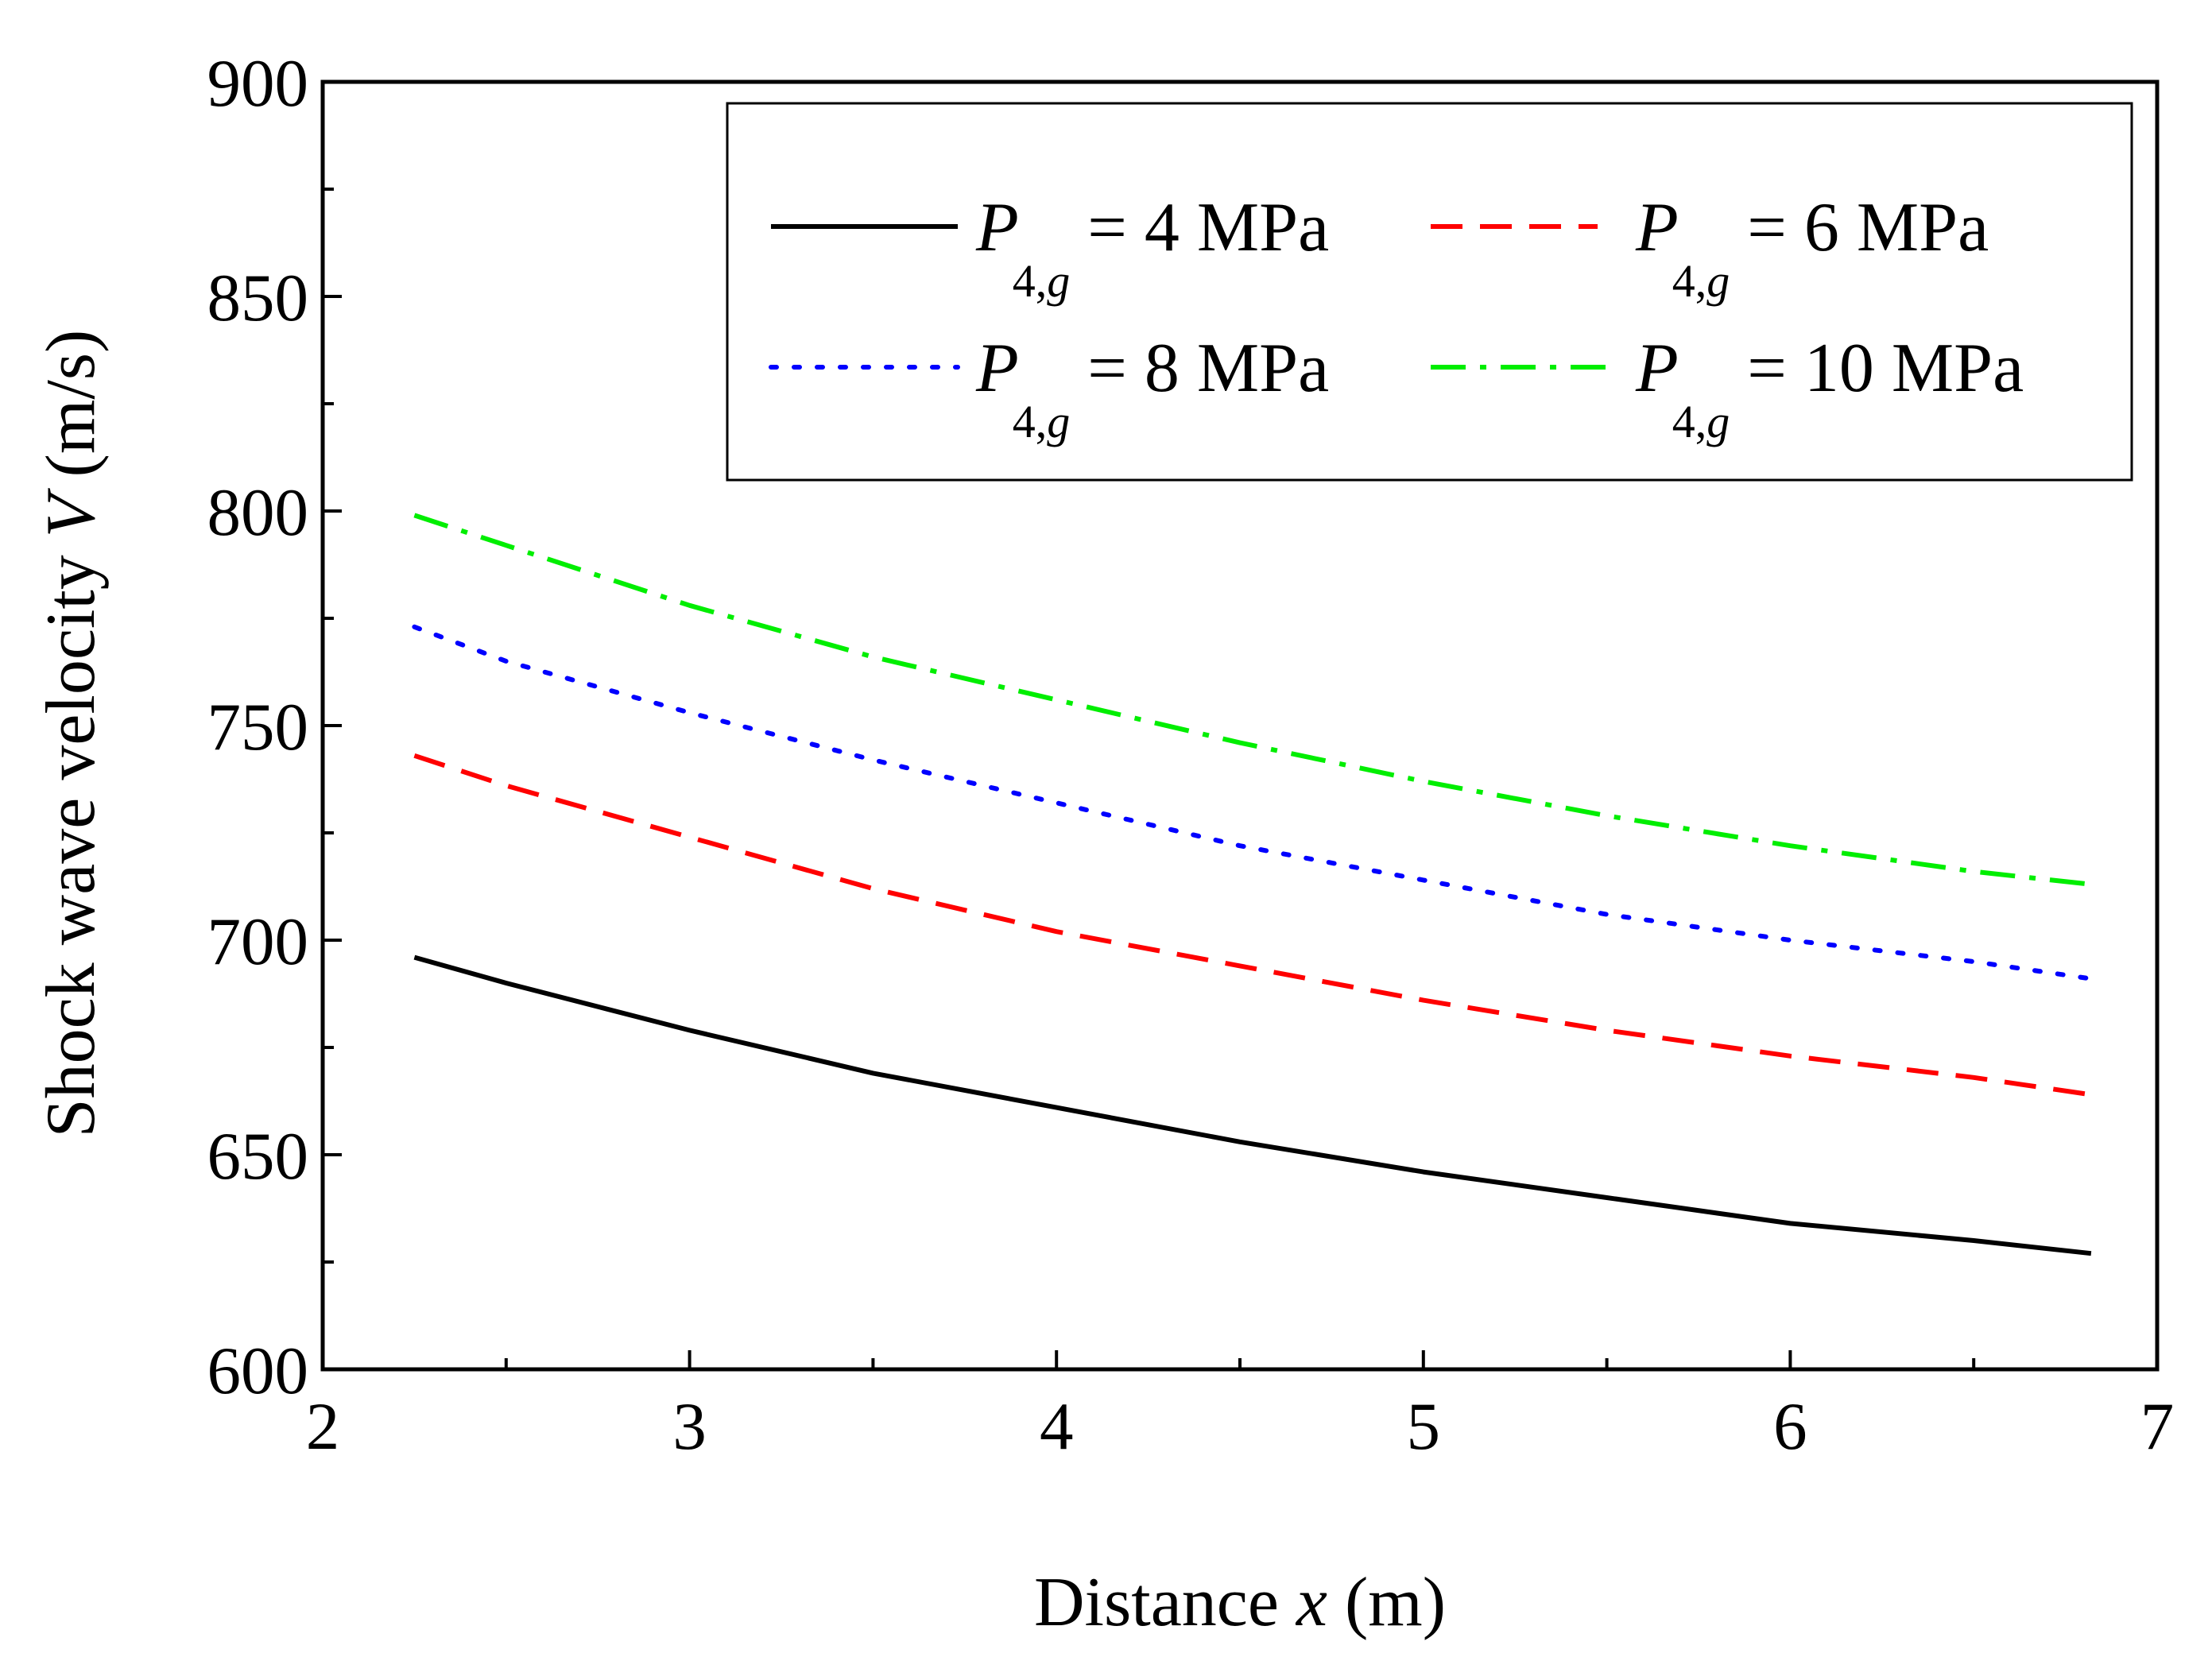 This screenshot has width=2212, height=1657. What do you see at coordinates (1240, 1602) in the screenshot?
I see `x-axis-title: Distance x (m)` at bounding box center [1240, 1602].